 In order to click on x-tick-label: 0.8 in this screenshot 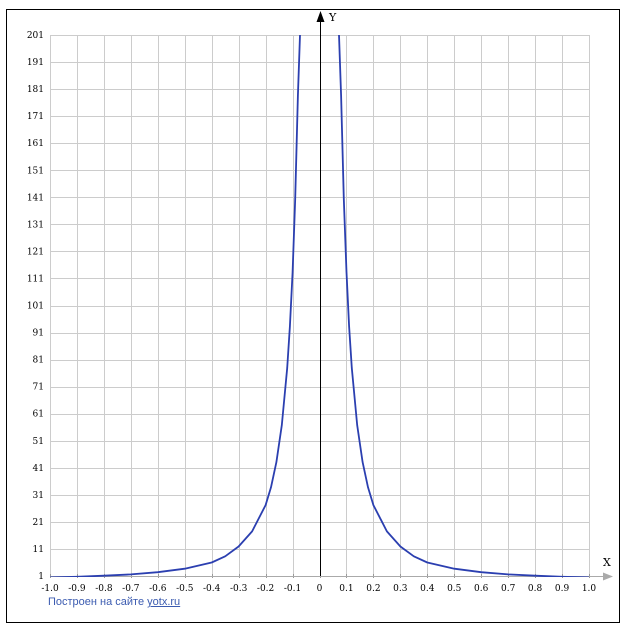, I will do `click(535, 589)`.